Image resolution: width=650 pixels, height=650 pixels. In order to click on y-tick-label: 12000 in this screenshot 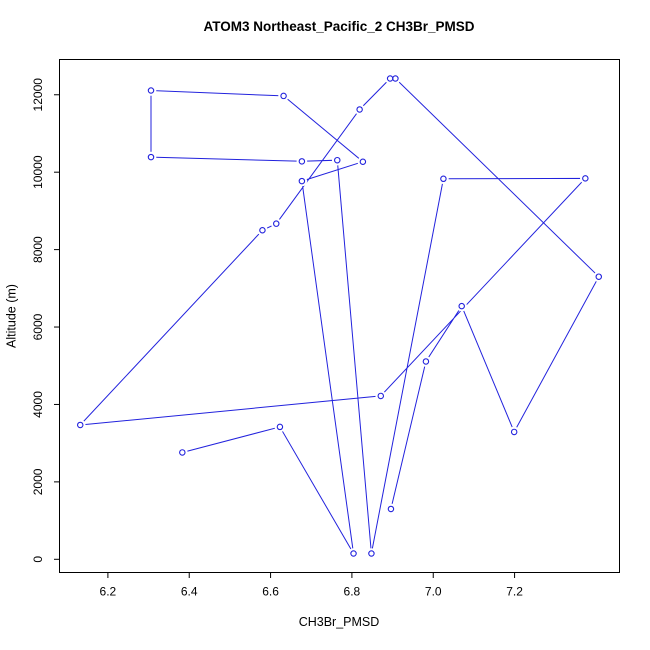, I will do `click(38, 95)`.